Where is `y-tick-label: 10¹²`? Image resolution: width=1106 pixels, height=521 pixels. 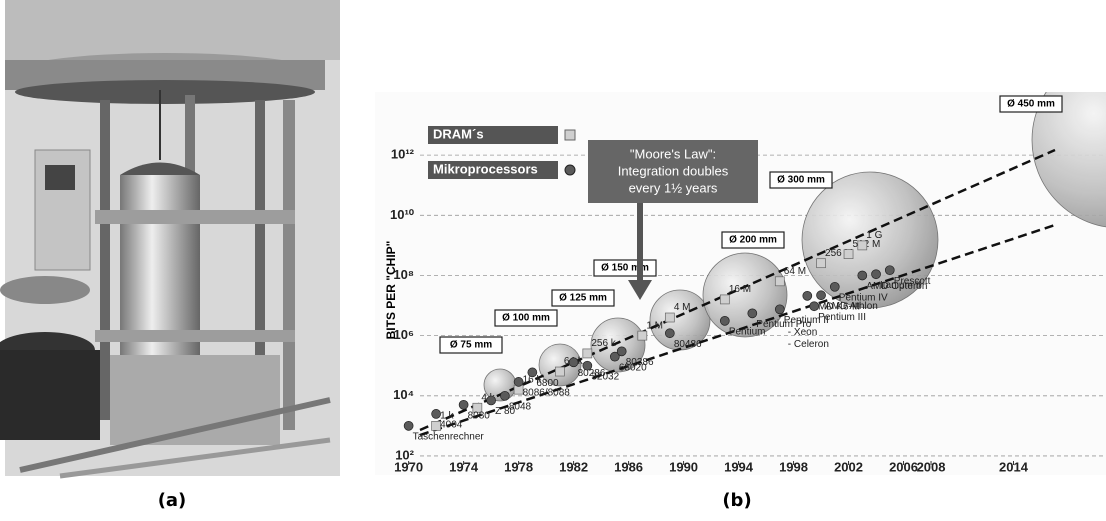 y-tick-label: 10¹² is located at coordinates (403, 154).